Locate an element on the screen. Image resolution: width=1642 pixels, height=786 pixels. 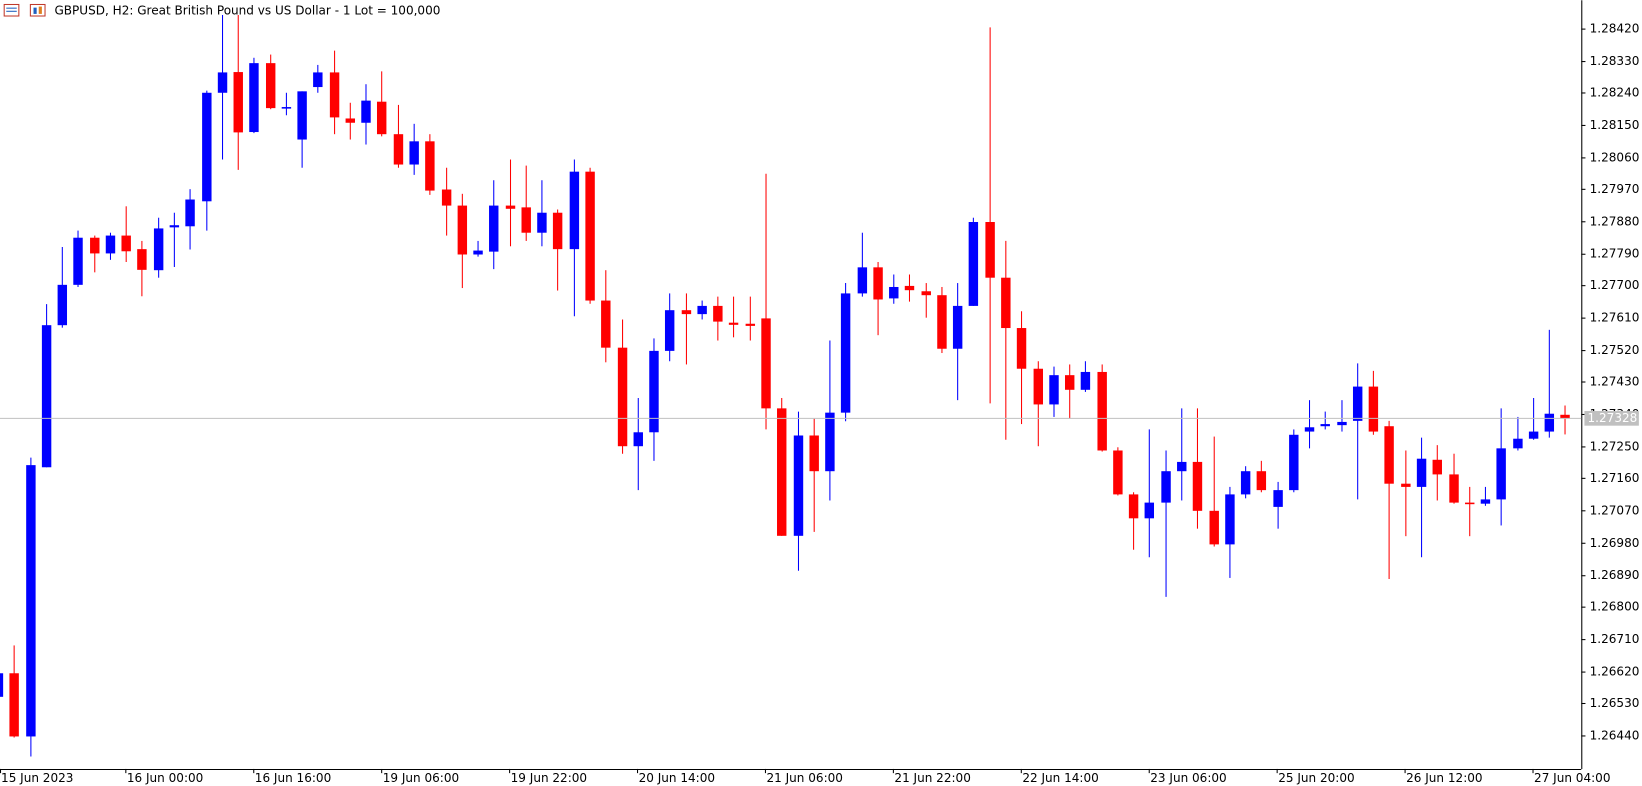
y-tick-label: 1.27610 is located at coordinates (1615, 318).